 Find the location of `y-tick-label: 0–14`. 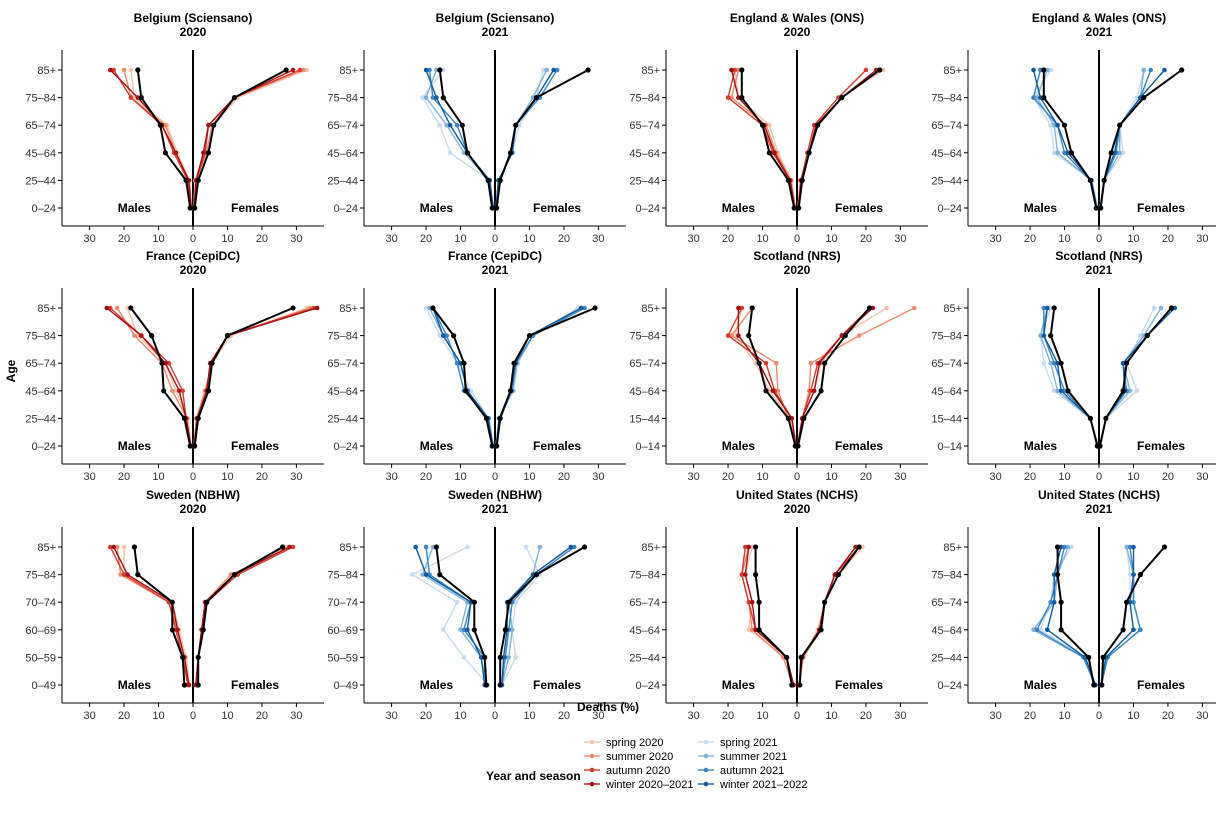

y-tick-label: 0–14 is located at coordinates (648, 447).